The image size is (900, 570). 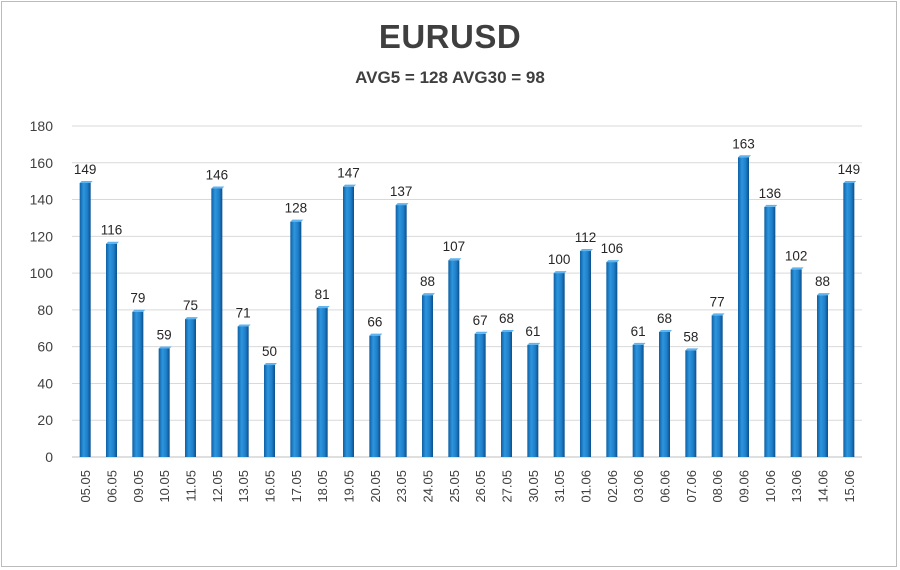 What do you see at coordinates (401, 486) in the screenshot?
I see `x-tick-label: 23.05` at bounding box center [401, 486].